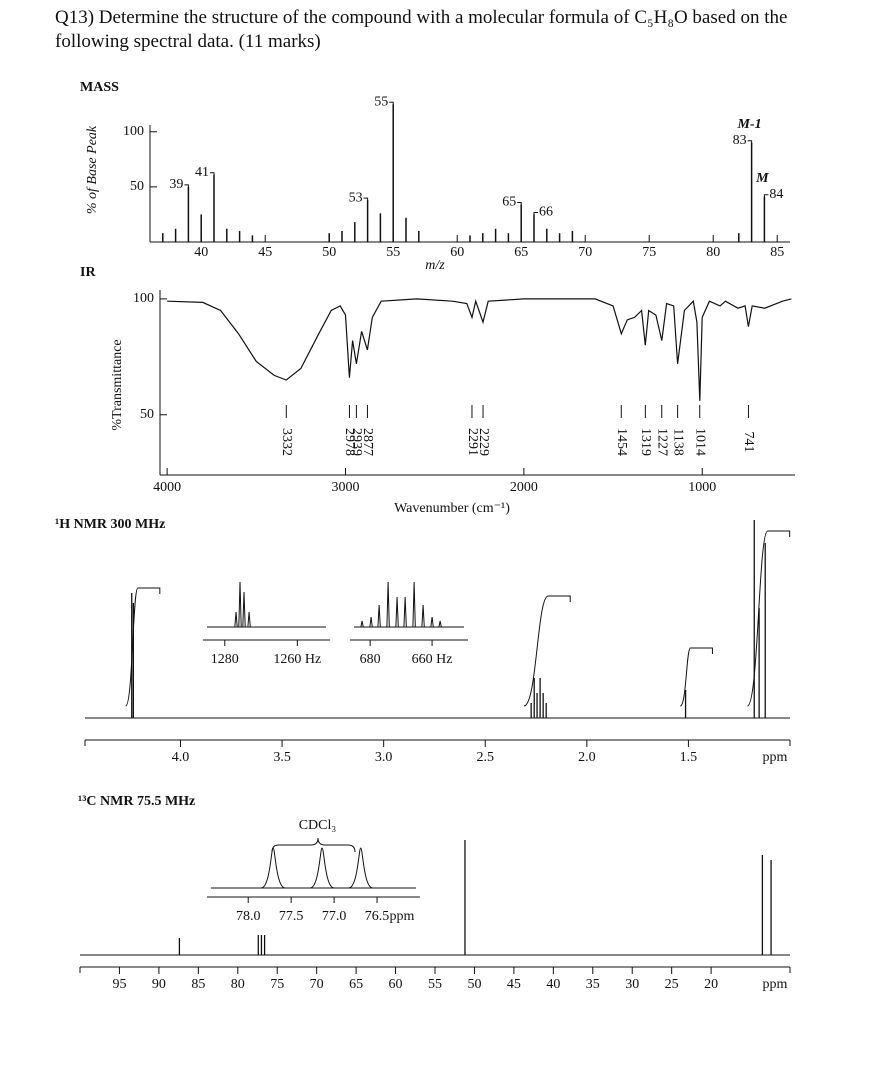 The image size is (889, 1069). I want to click on x-axis-label: Wavenumber (cm⁻¹), so click(452, 508).